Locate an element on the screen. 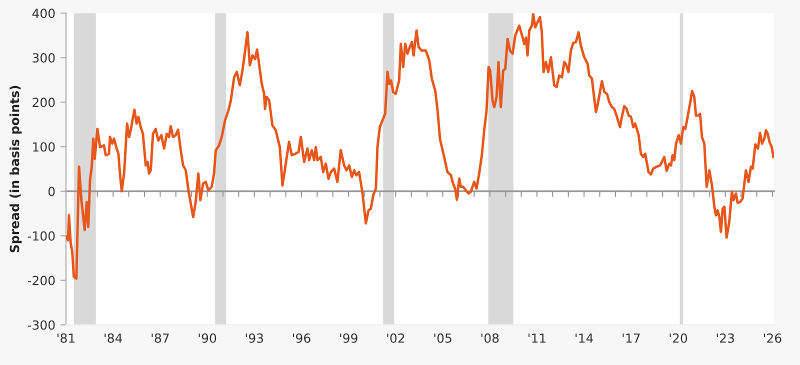  x-tick-label: '14 is located at coordinates (585, 338).